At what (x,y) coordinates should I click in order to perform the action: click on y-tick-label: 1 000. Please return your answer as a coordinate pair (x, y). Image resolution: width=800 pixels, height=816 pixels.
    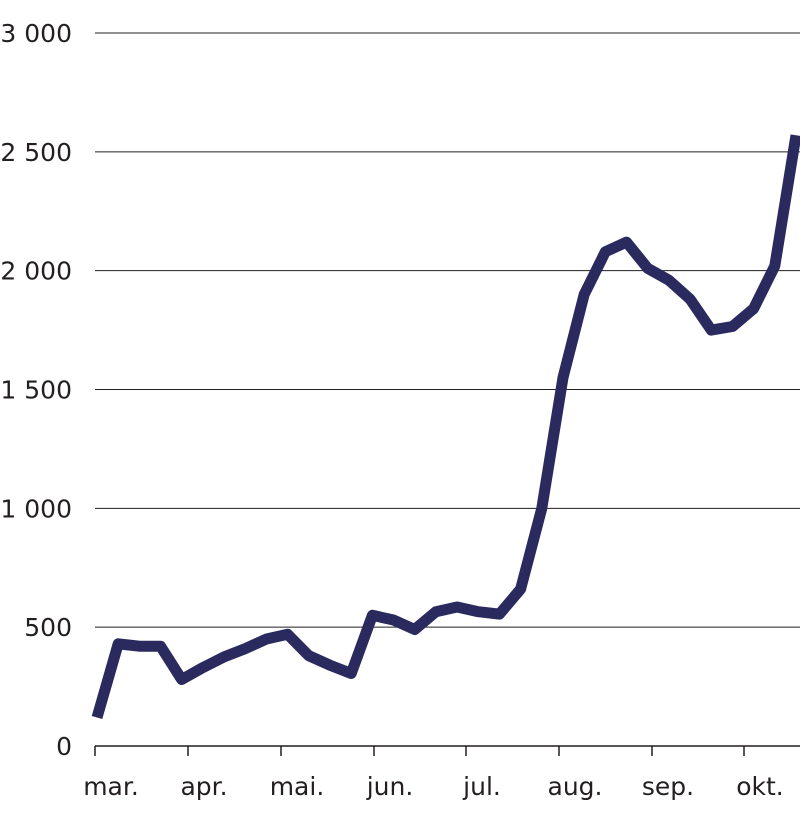
    Looking at the image, I should click on (36, 508).